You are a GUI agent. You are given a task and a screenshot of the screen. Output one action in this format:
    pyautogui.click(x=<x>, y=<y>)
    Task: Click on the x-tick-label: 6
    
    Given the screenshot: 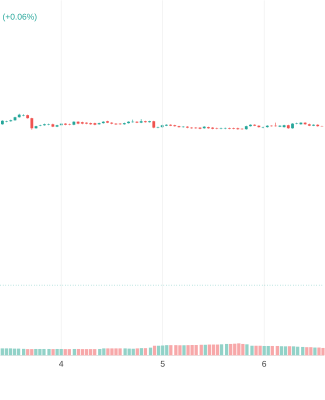 What is the action you would take?
    pyautogui.click(x=264, y=363)
    